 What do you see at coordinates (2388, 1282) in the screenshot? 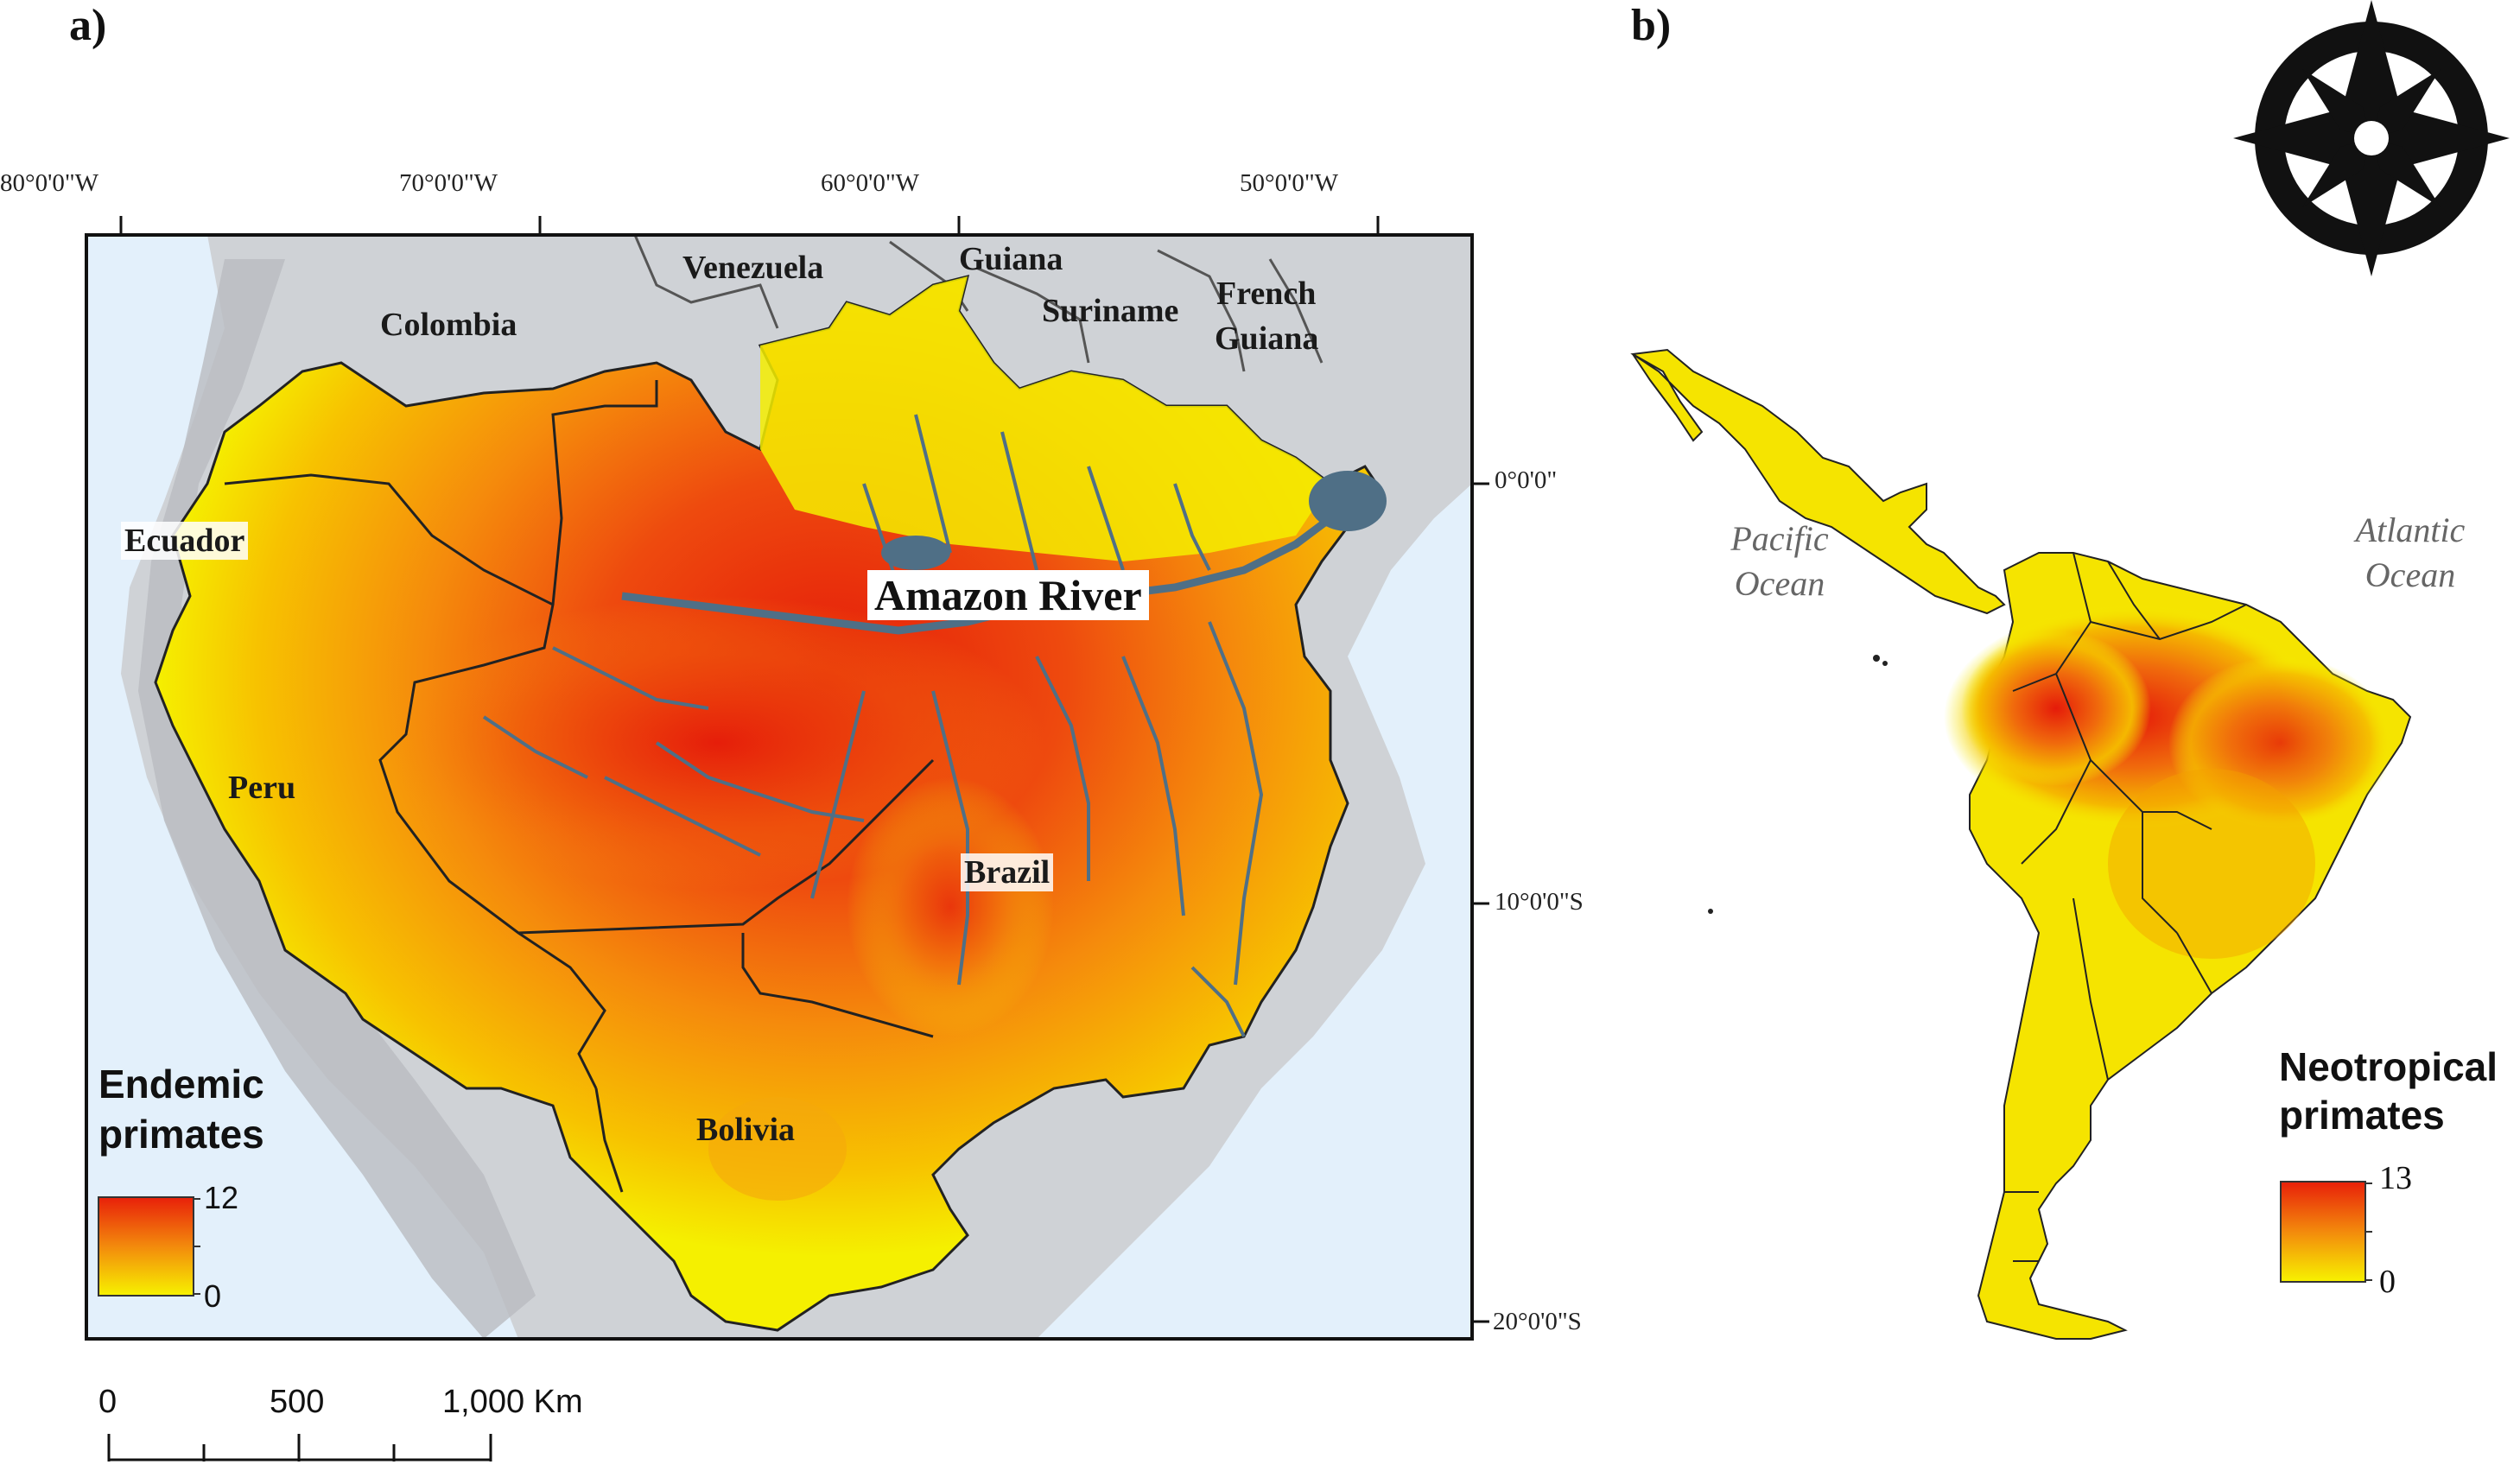
I see `panel-b-legend-min: 0` at bounding box center [2388, 1282].